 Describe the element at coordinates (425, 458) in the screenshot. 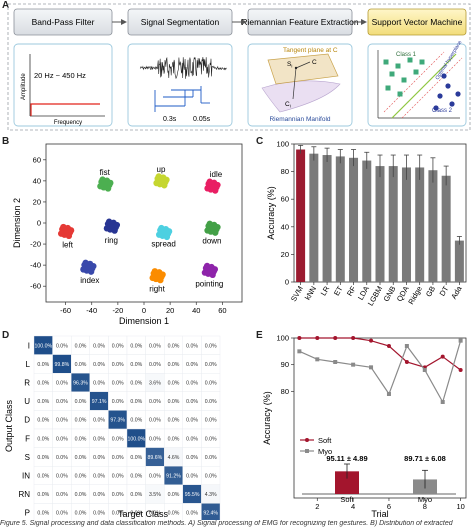

I see `inset-value-label: 89.71 ± 6.08` at that location.